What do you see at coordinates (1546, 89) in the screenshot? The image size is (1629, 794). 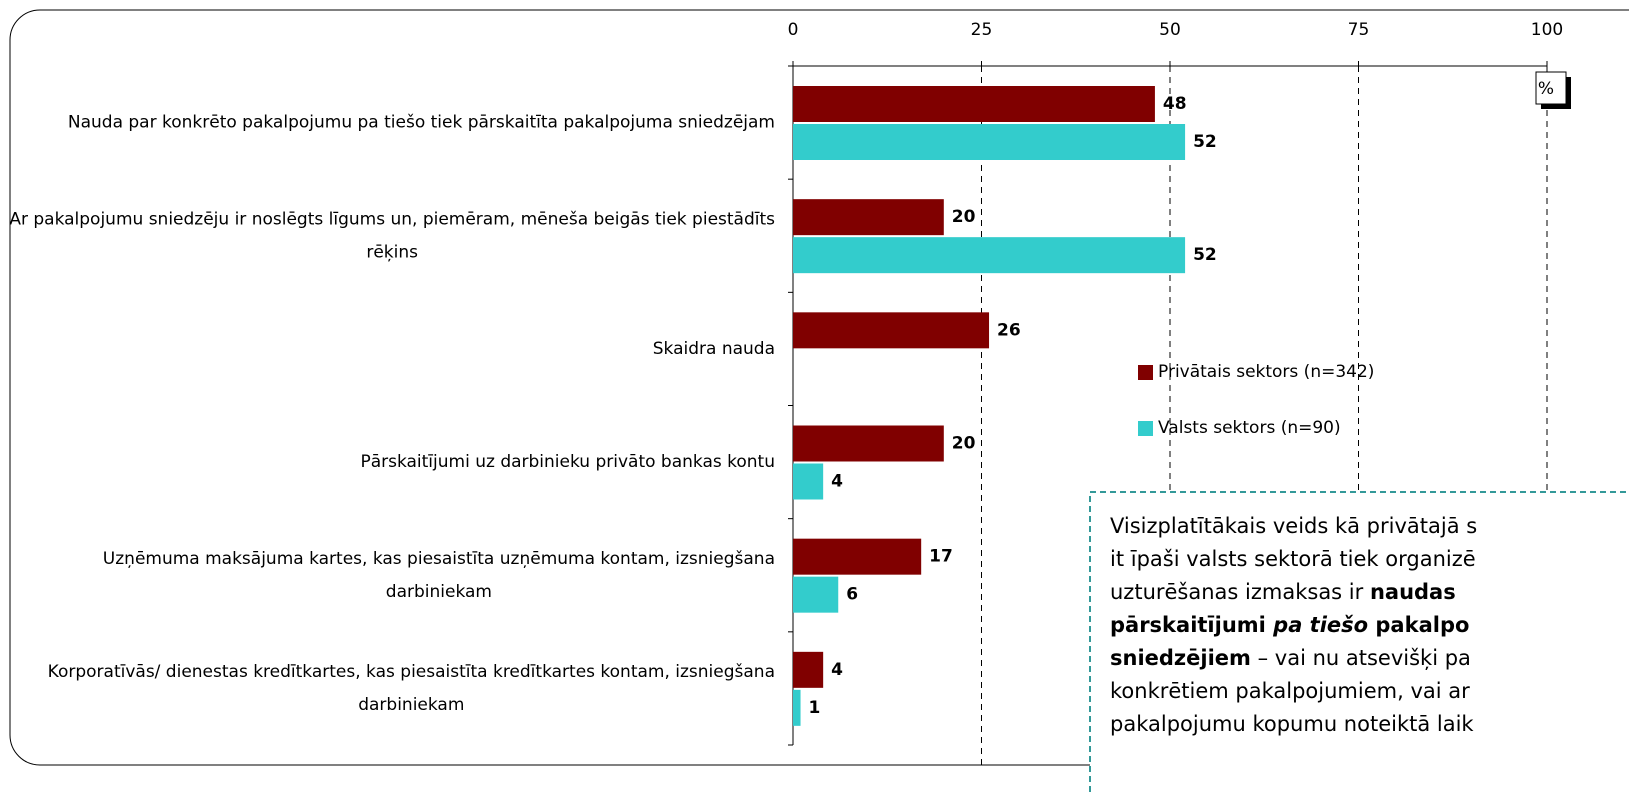 I see `unit-label: %` at bounding box center [1546, 89].